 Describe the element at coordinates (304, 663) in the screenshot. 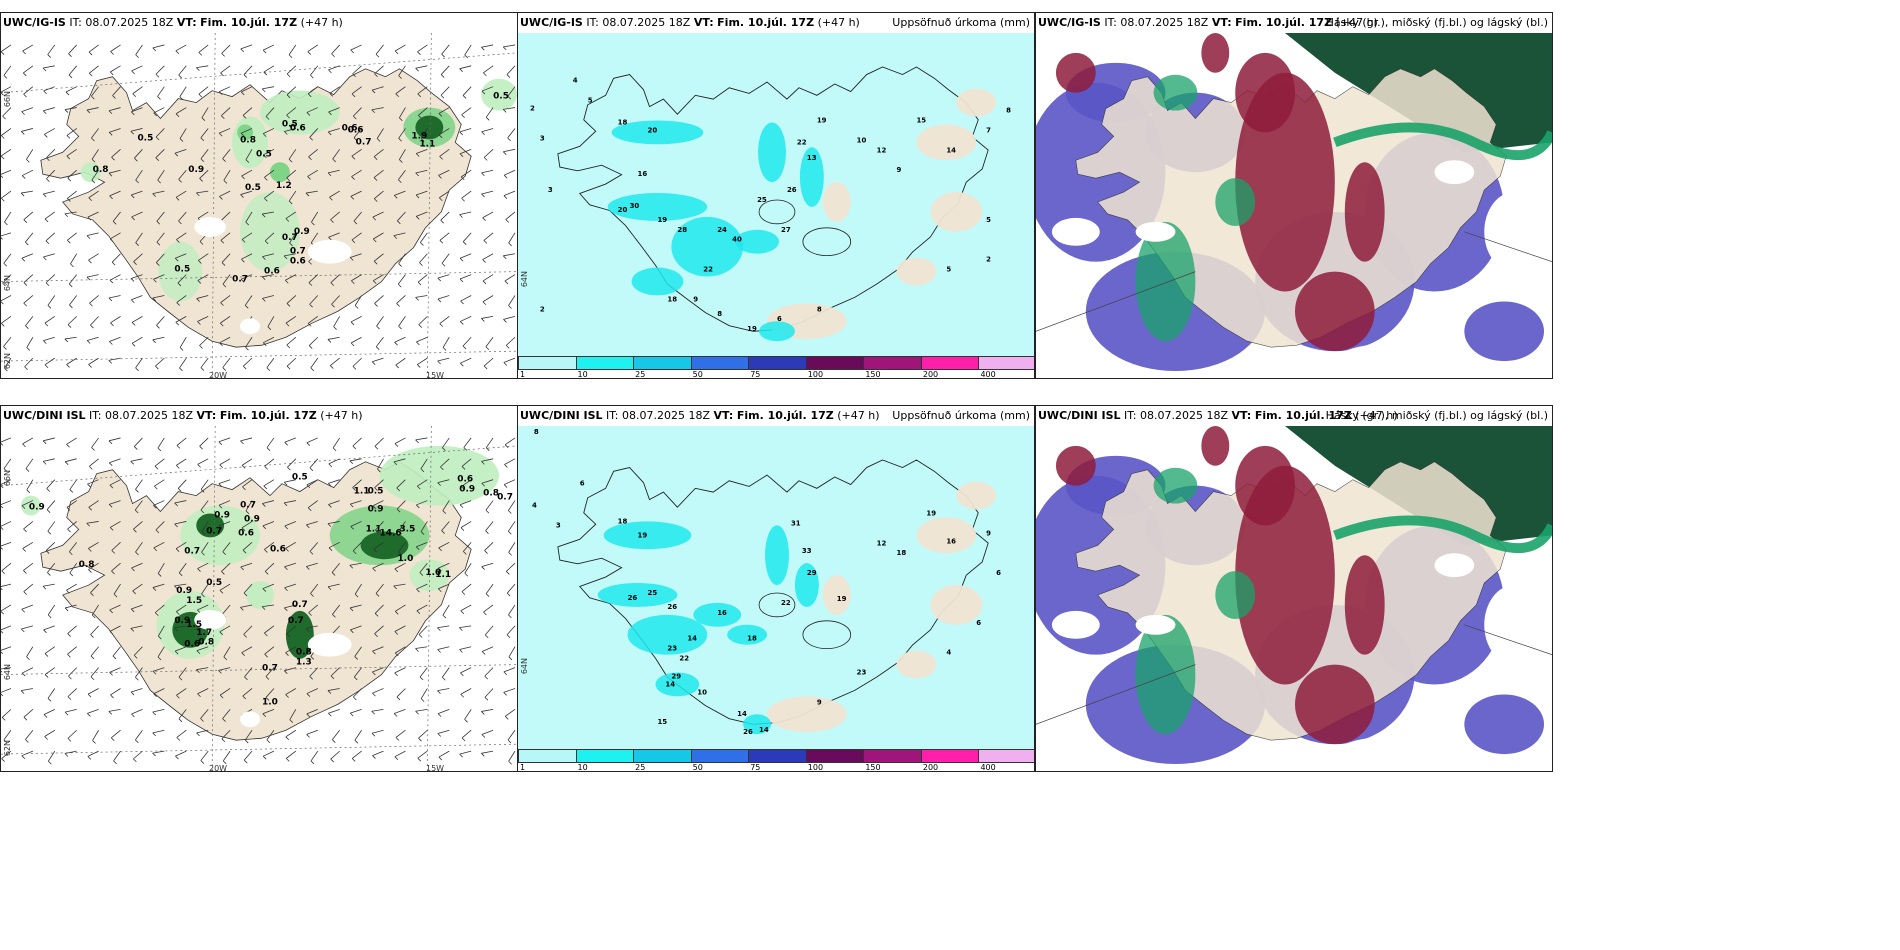

I see `value-label: 1.3` at that location.